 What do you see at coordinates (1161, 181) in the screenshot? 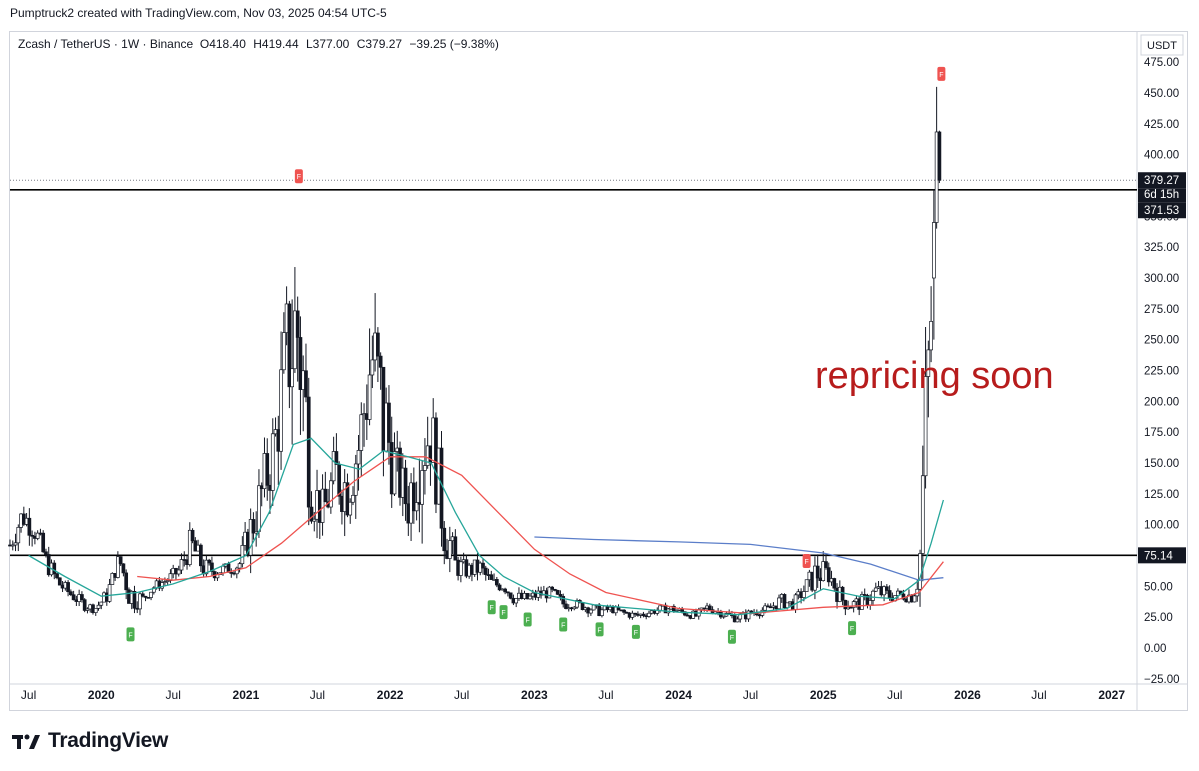
I see `last-price-tag: 379.27` at bounding box center [1161, 181].